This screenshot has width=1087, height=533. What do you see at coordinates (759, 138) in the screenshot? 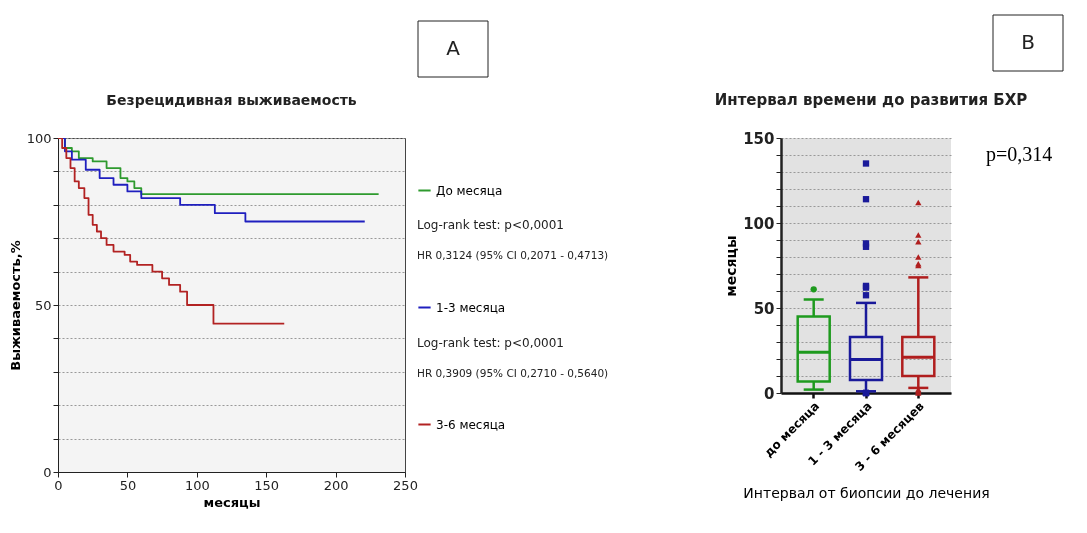
I see `y-tick-label: 150` at bounding box center [759, 138].